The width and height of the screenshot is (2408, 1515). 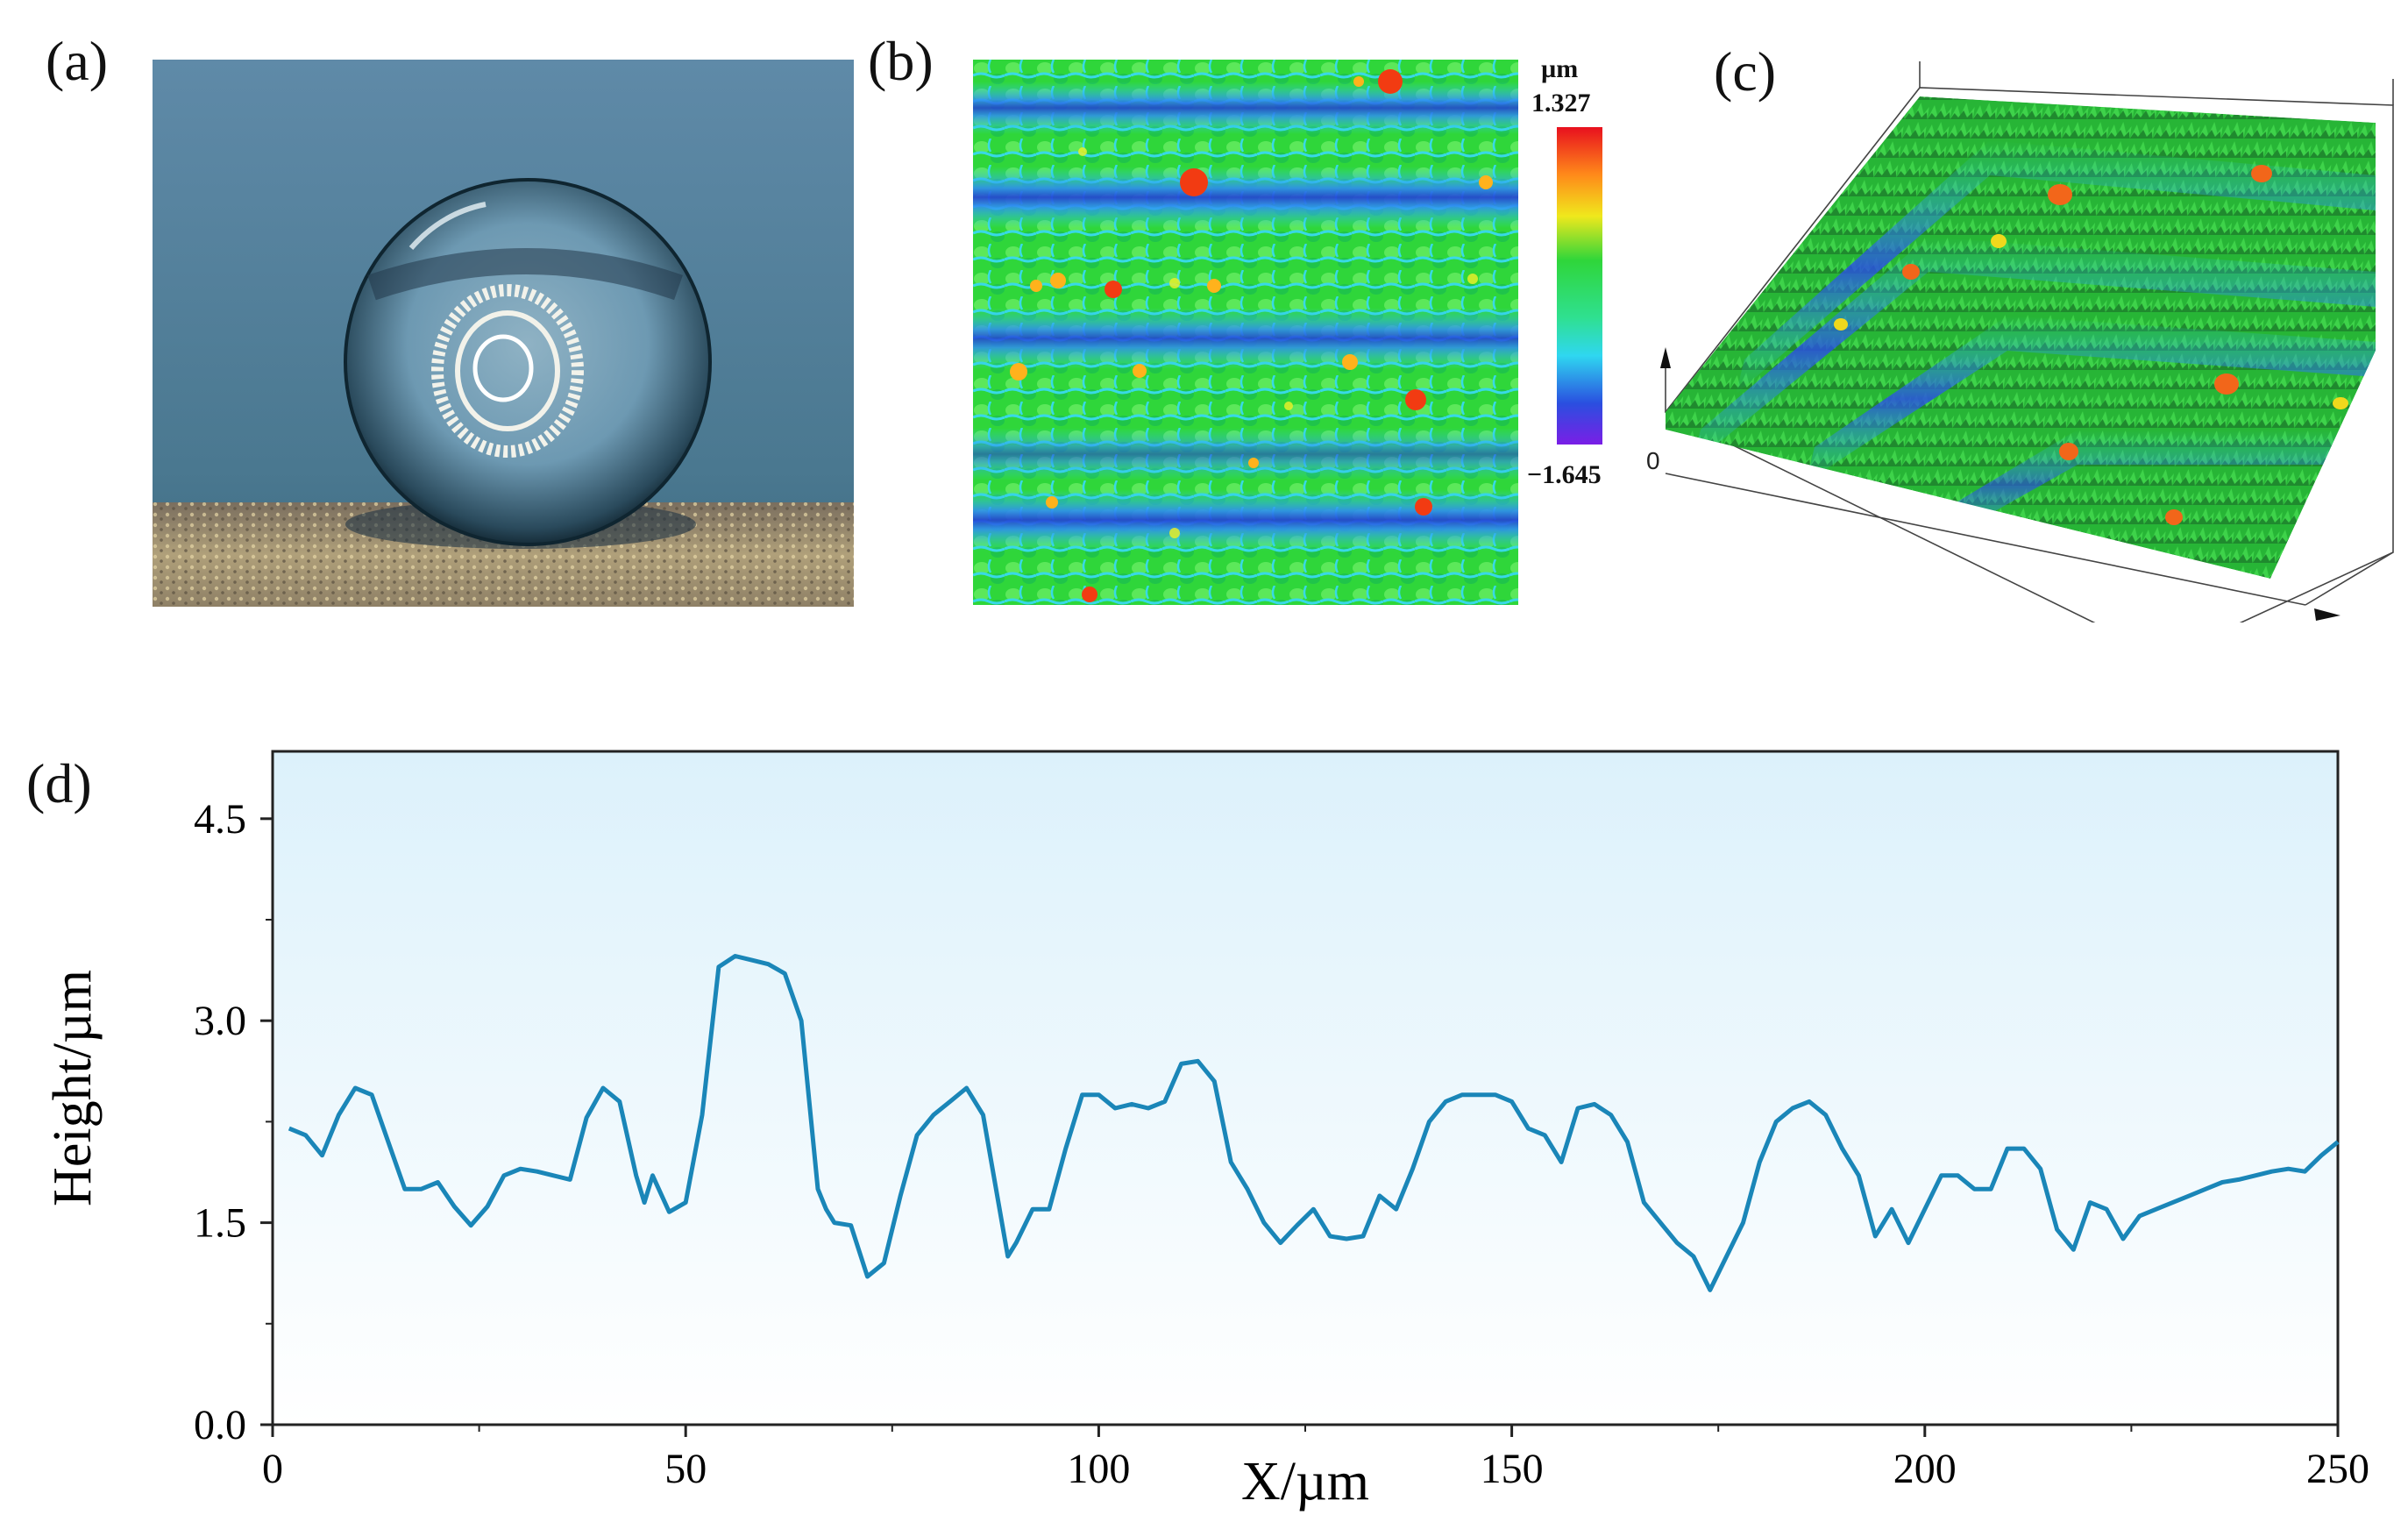 I want to click on colorbar-max: 1.327, so click(x=1561, y=103).